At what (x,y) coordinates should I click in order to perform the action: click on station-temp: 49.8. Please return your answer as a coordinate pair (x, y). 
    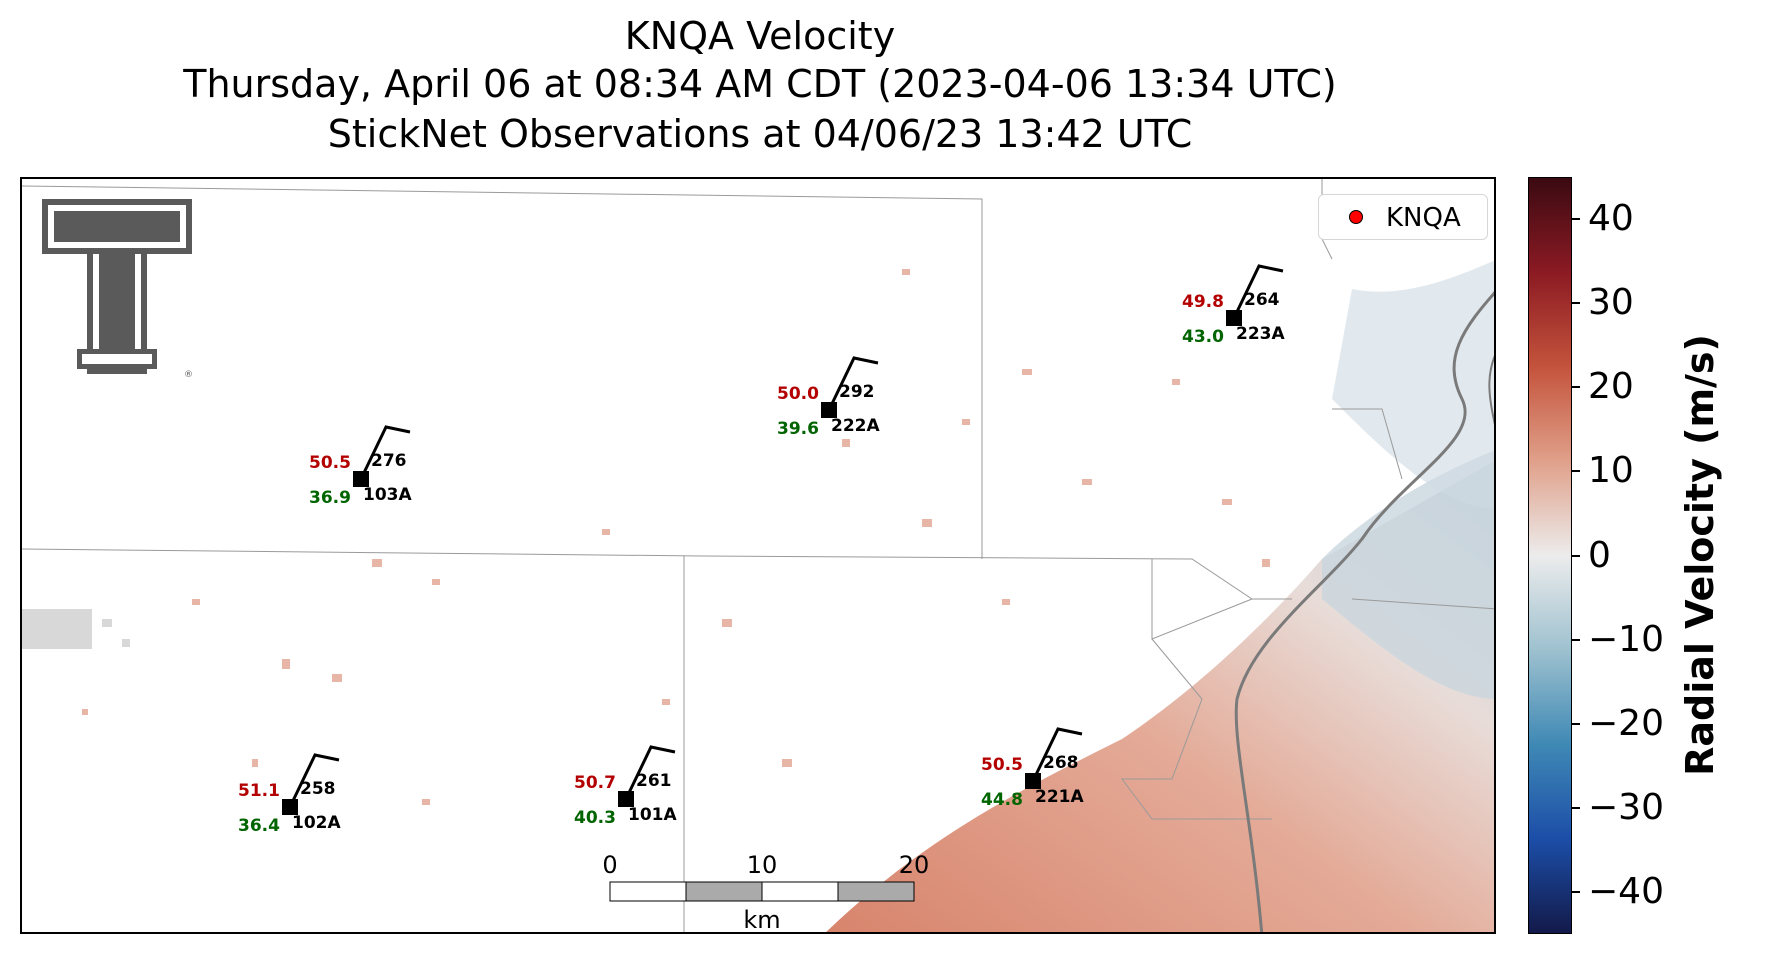
    Looking at the image, I should click on (1203, 302).